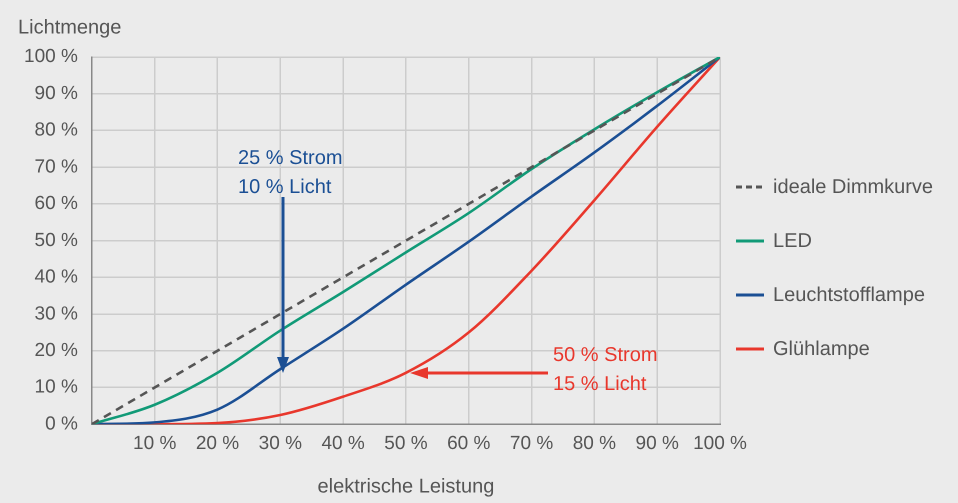 The height and width of the screenshot is (503, 958). I want to click on y-axis-title: Lichtmenge, so click(70, 27).